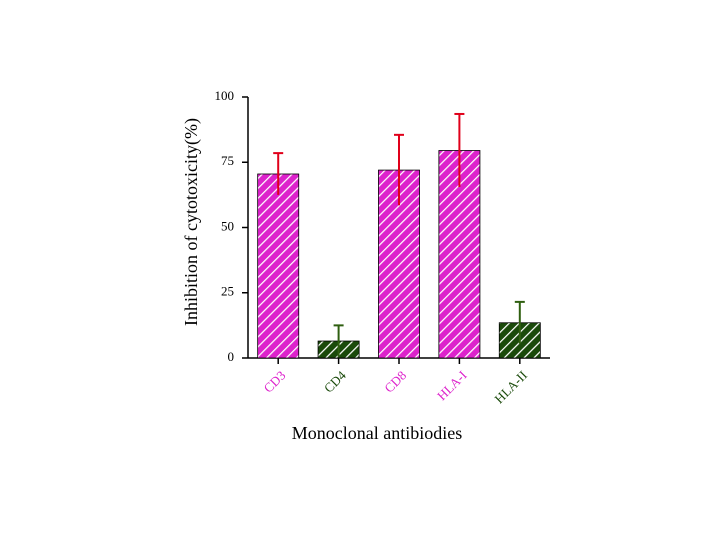 This screenshot has width=719, height=539. Describe the element at coordinates (335, 381) in the screenshot. I see `x-tick-label: CD4` at that location.